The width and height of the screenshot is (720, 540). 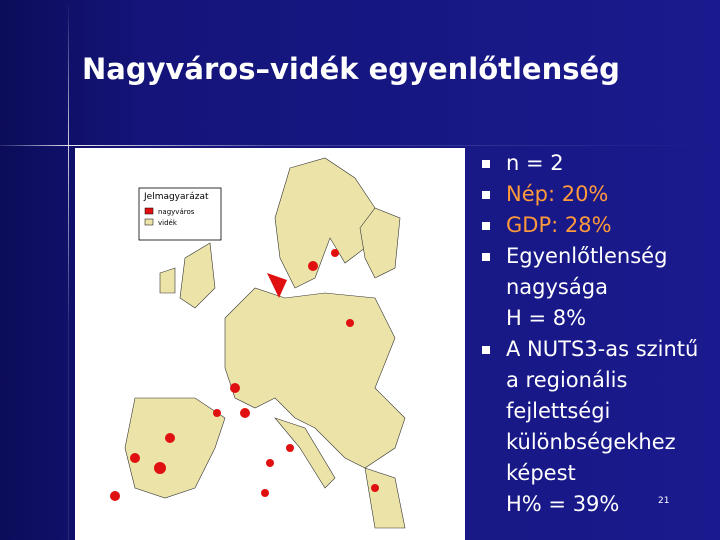 I want to click on bullet-item: GDP: 28%, so click(x=597, y=225).